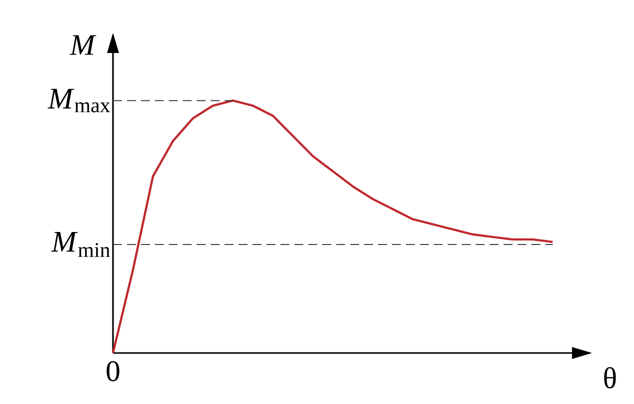  Describe the element at coordinates (80, 244) in the screenshot. I see `ref-line-label: M$_{min}$` at that location.